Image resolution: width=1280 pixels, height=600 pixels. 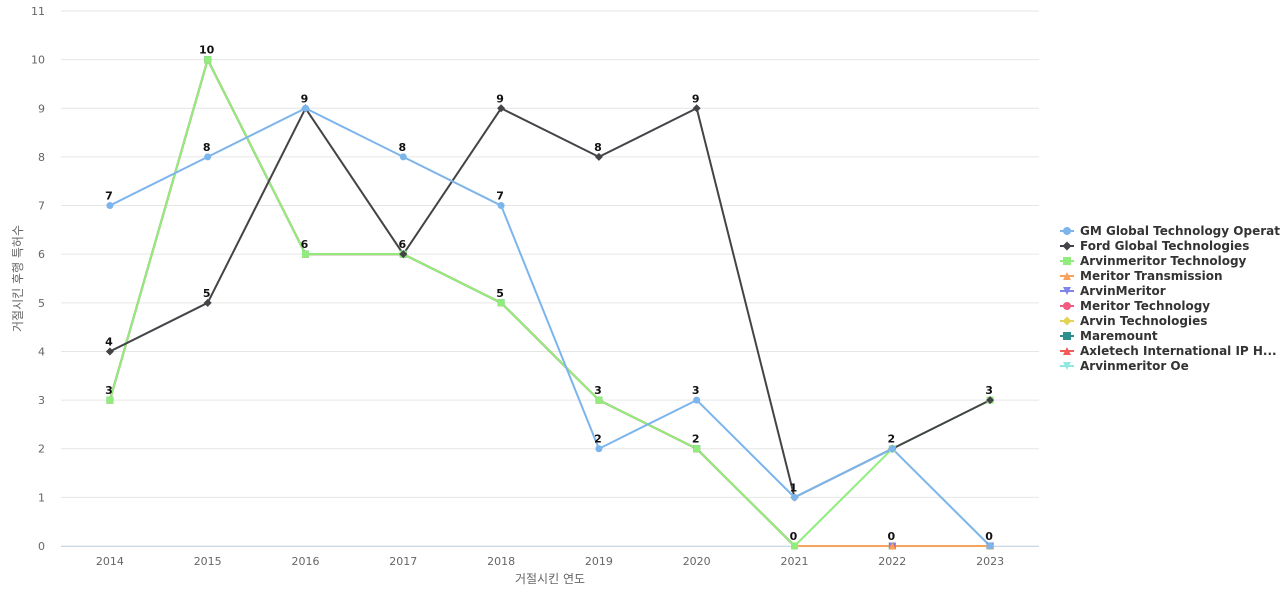 What do you see at coordinates (1163, 261) in the screenshot?
I see `legend-label: Arvinmeritor Technology` at bounding box center [1163, 261].